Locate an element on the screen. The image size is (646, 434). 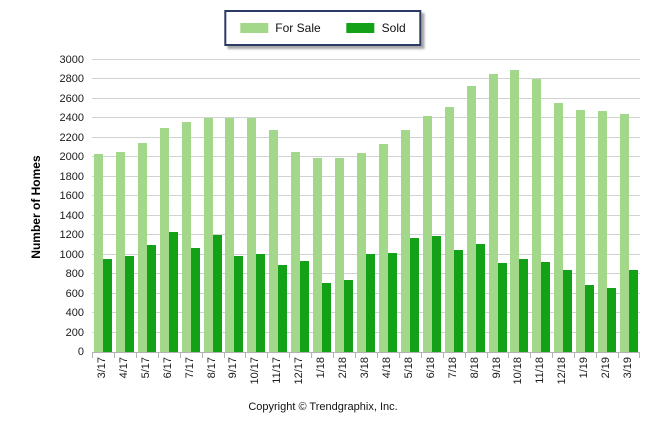
x-axis-ticks is located at coordinates (366, 356).